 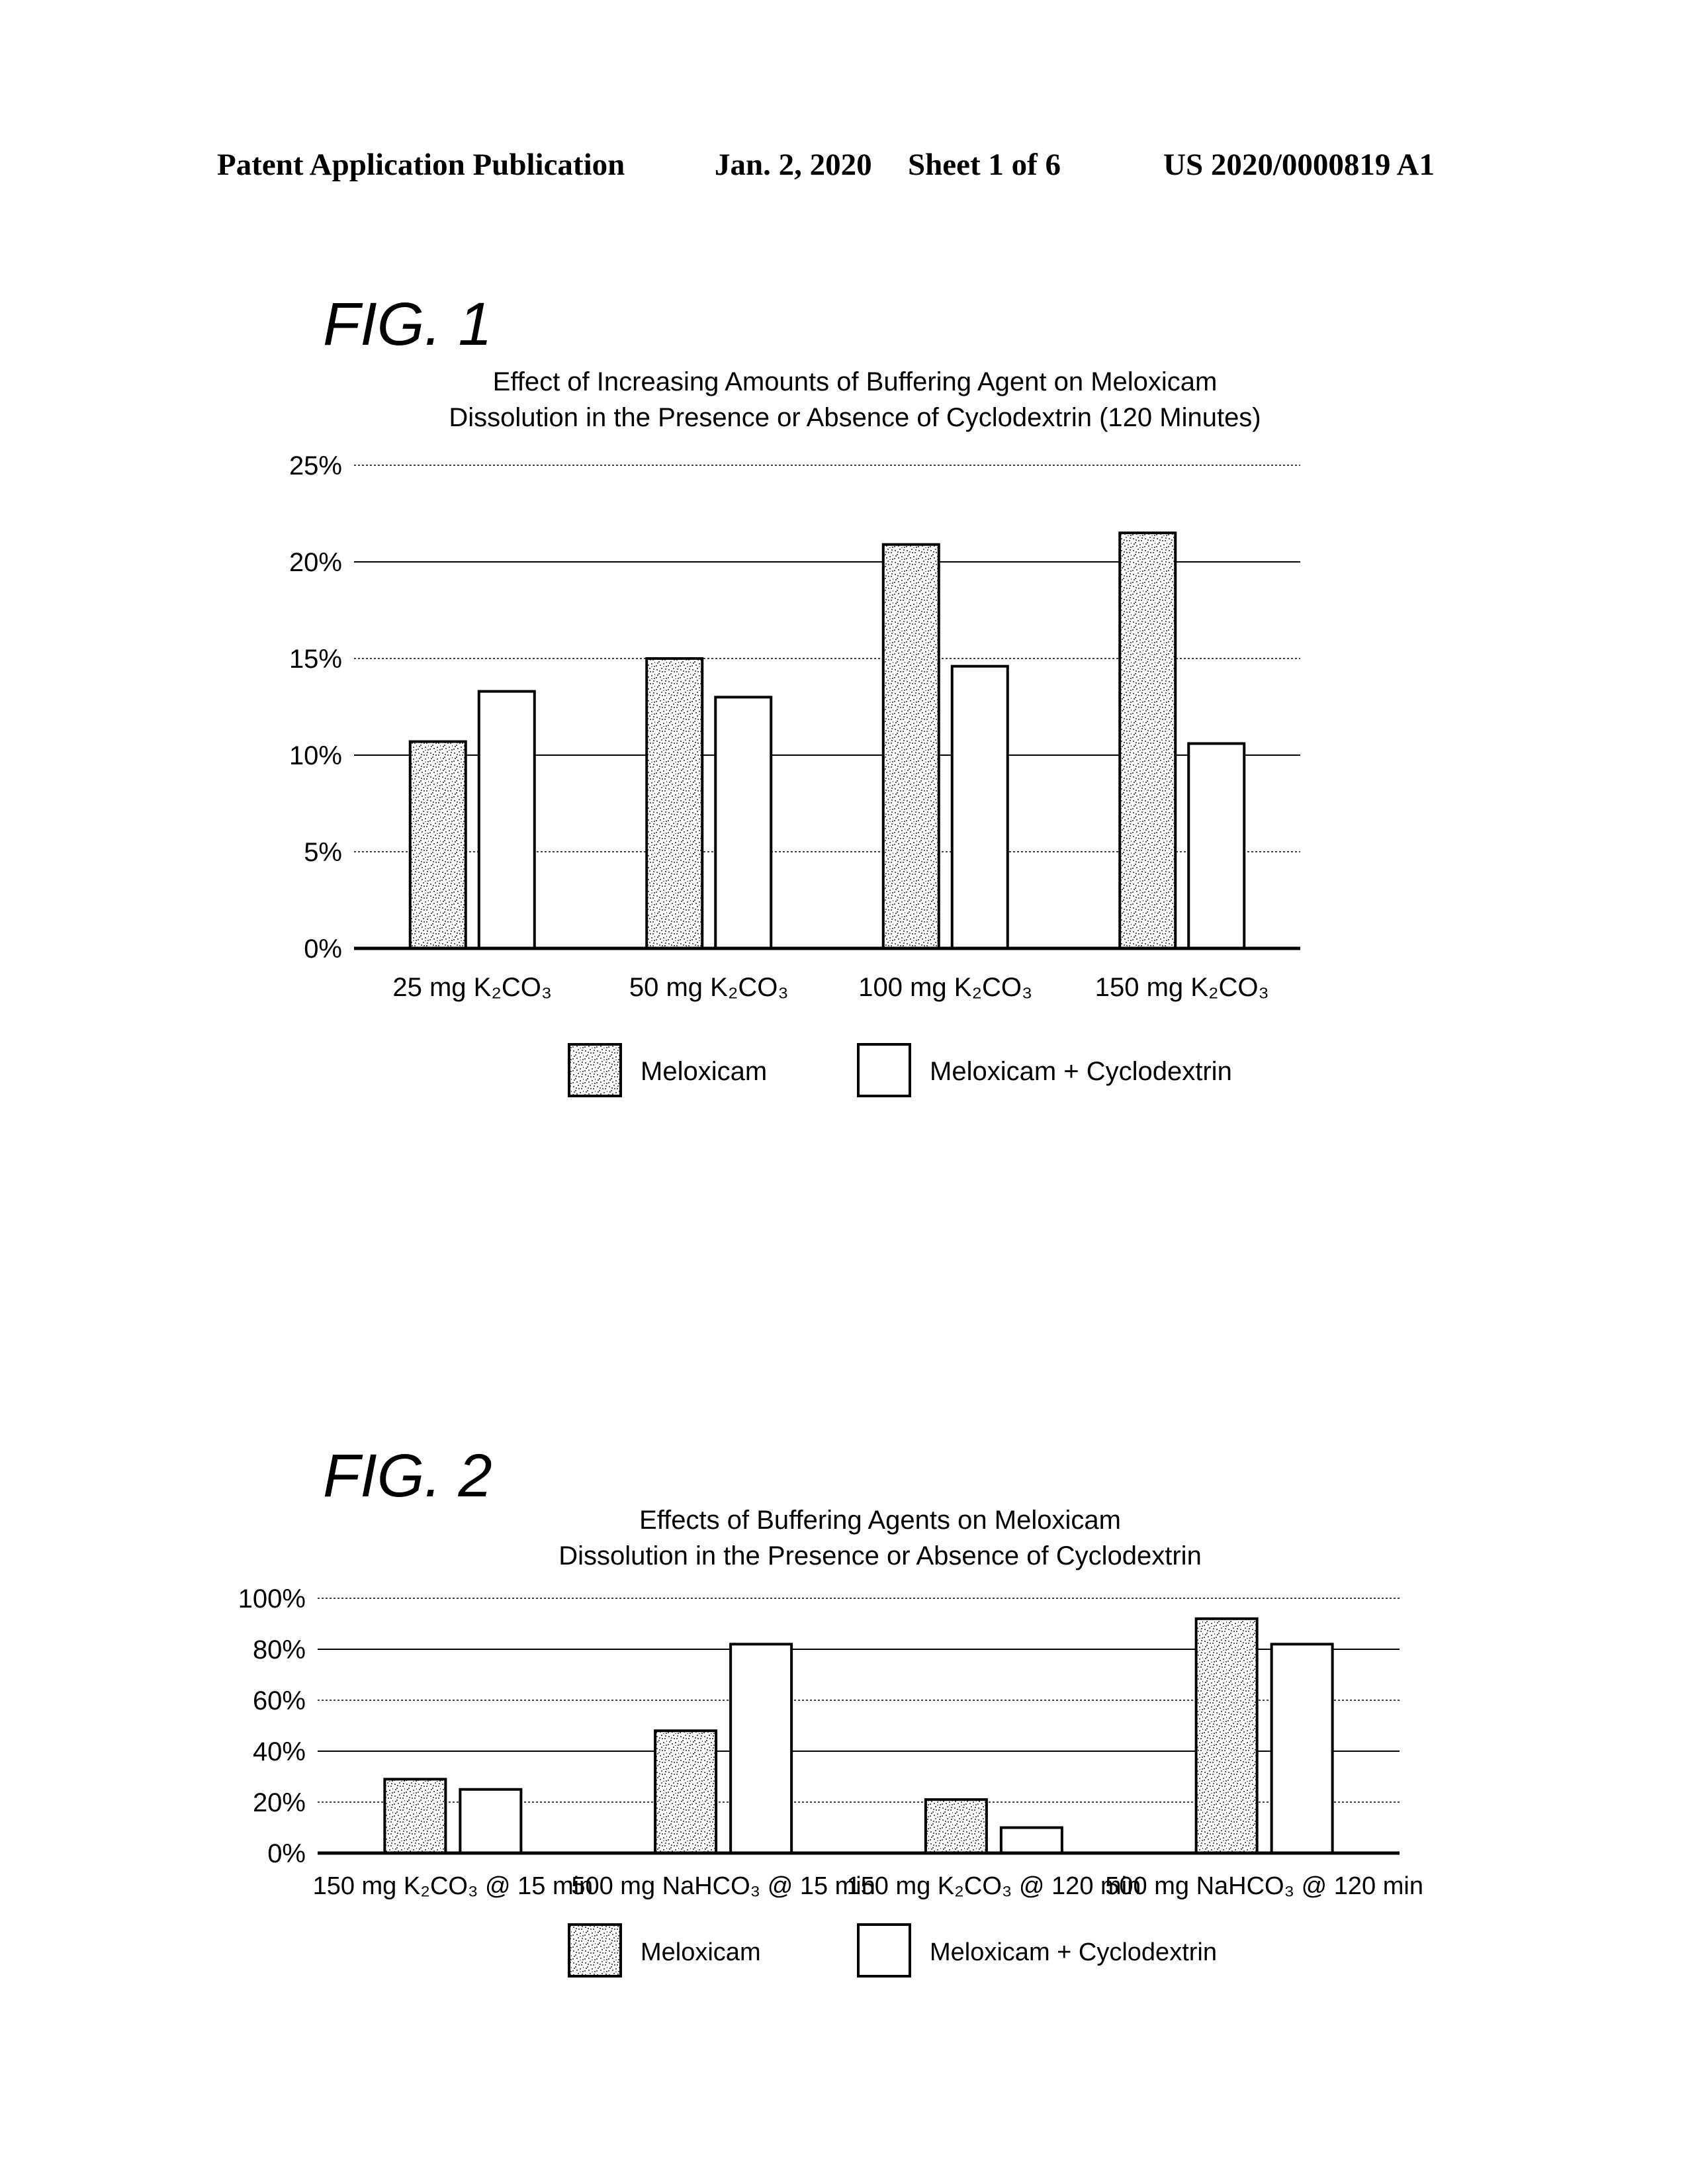 I want to click on x-category-label: 50 mg K₂CO₃, so click(x=709, y=987).